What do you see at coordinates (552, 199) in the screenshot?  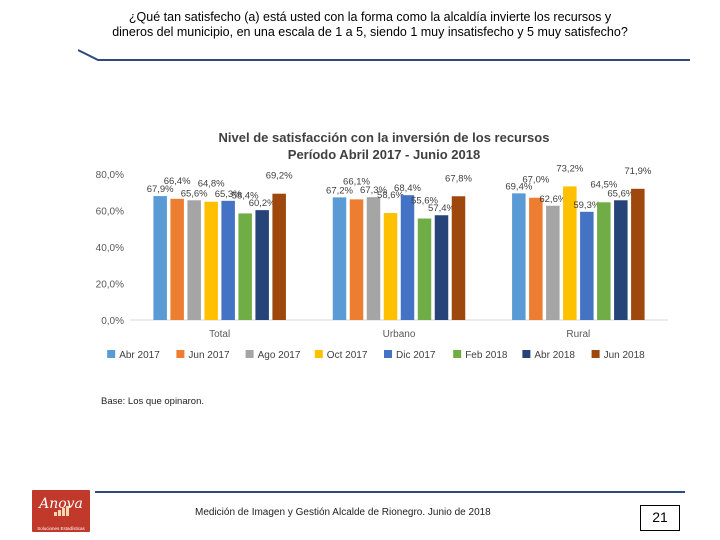 I see `data-label: 62,6%` at bounding box center [552, 199].